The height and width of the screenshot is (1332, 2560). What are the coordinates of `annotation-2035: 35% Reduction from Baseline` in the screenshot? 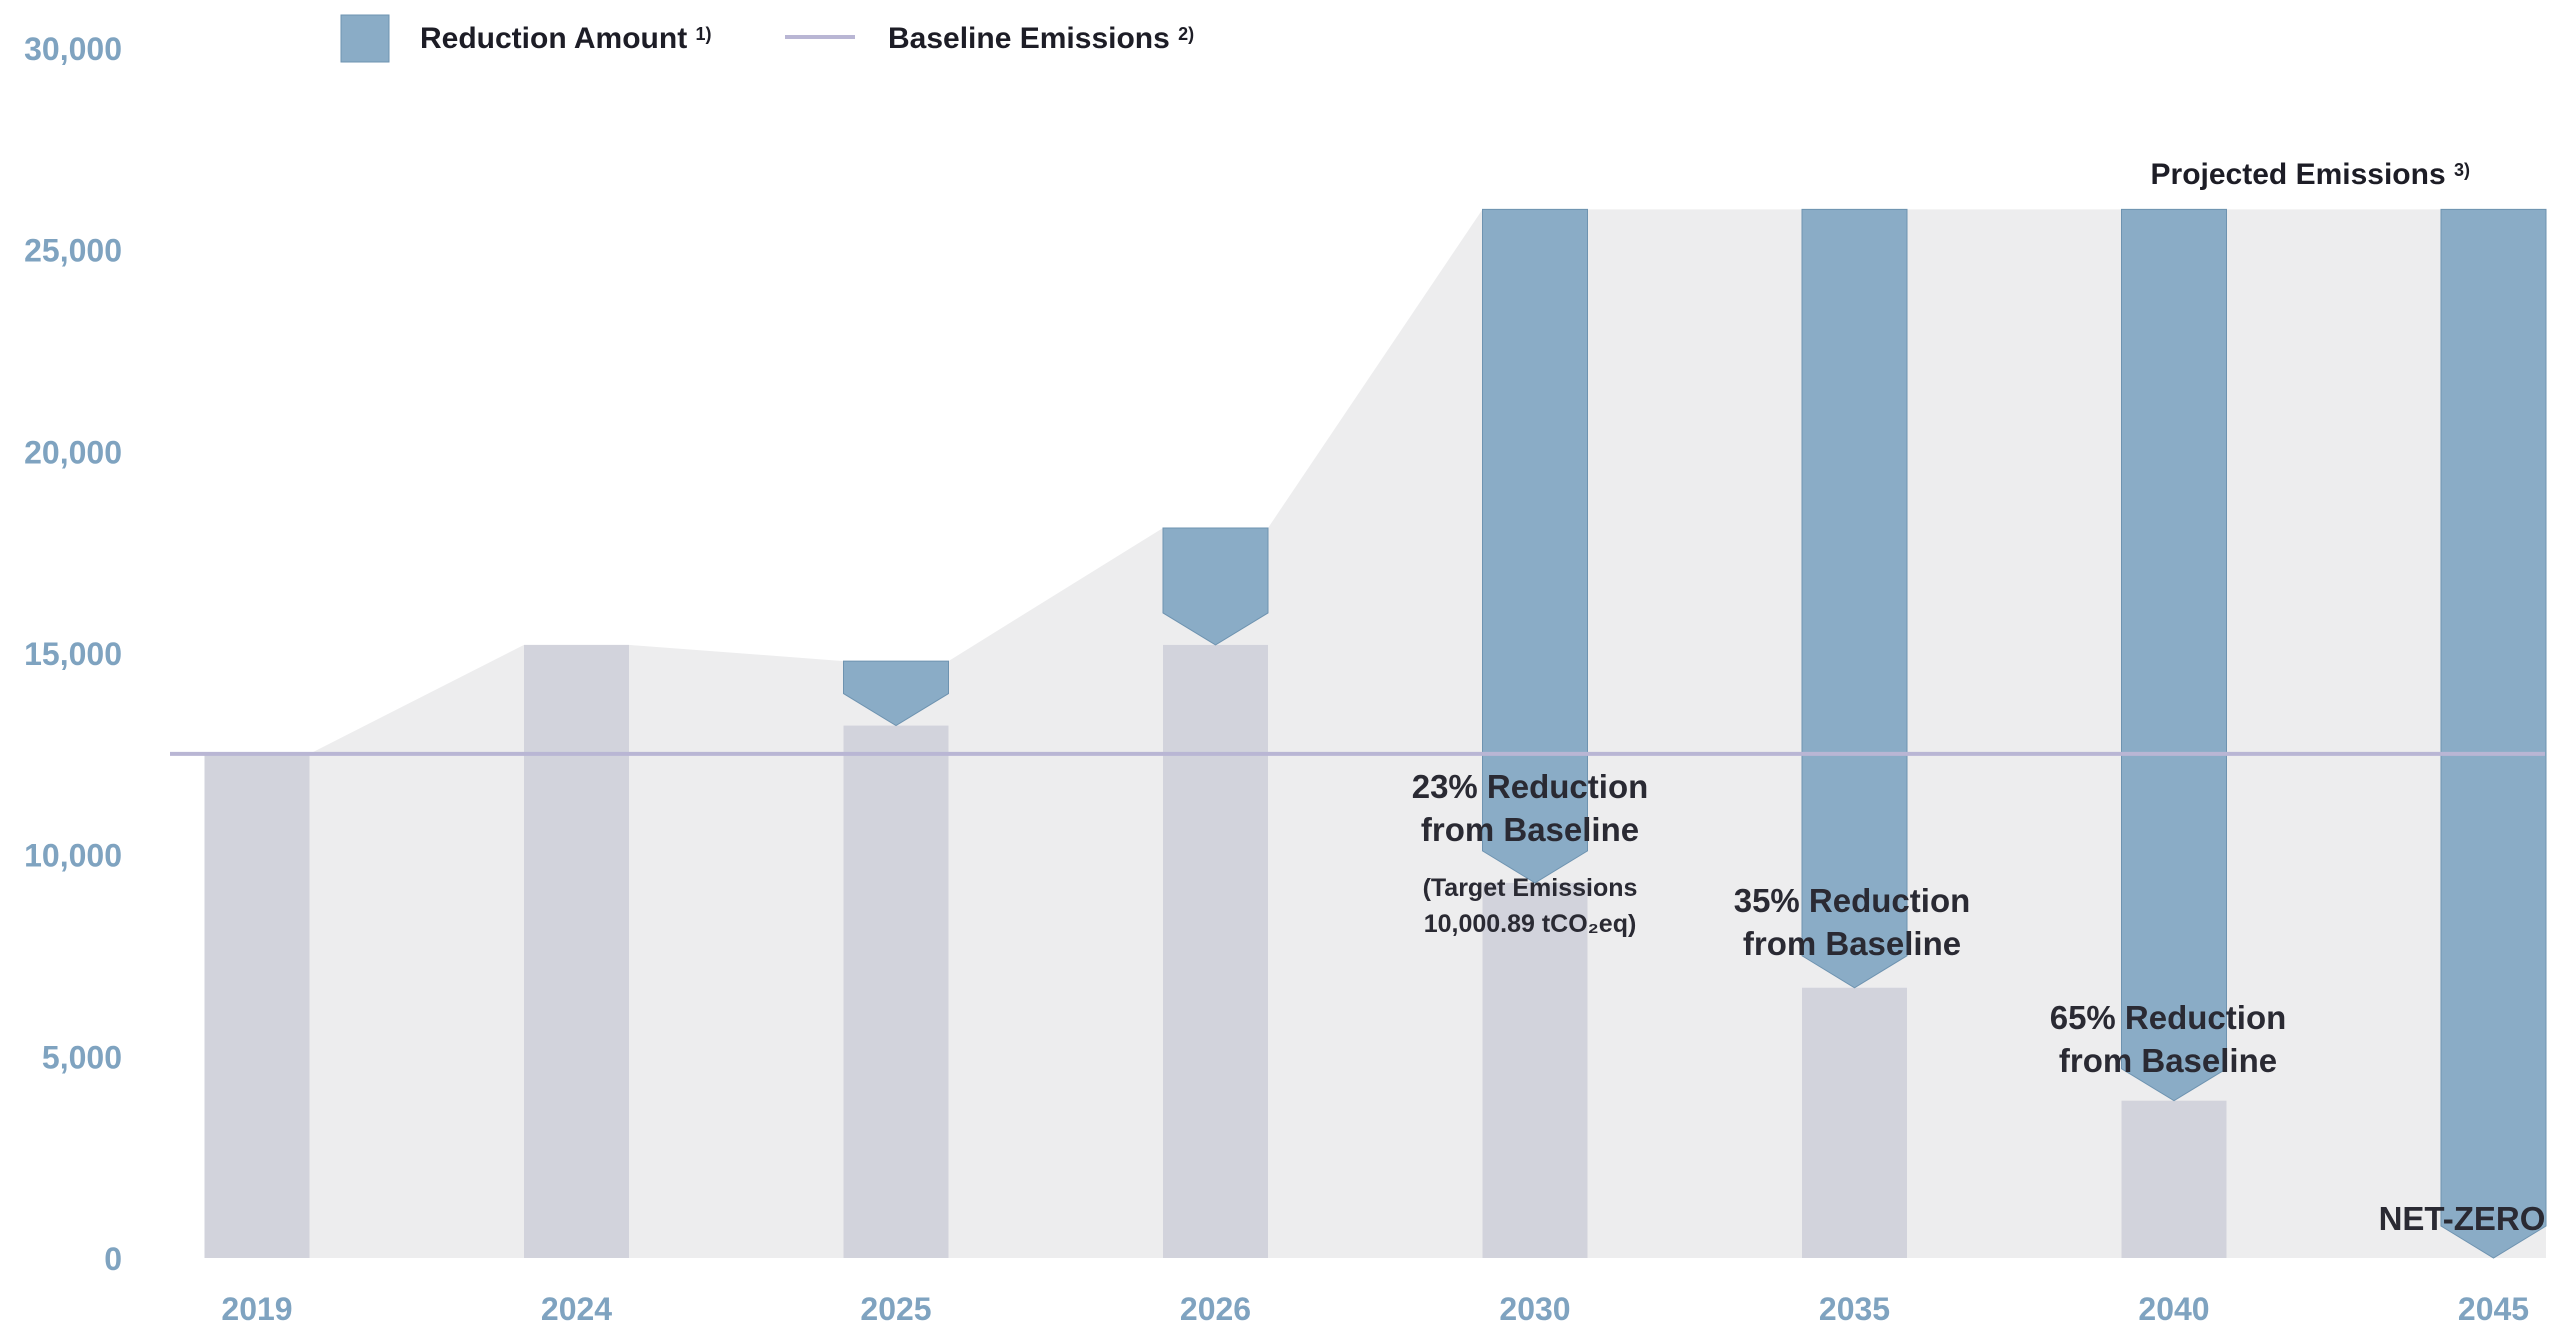 It's located at (1852, 922).